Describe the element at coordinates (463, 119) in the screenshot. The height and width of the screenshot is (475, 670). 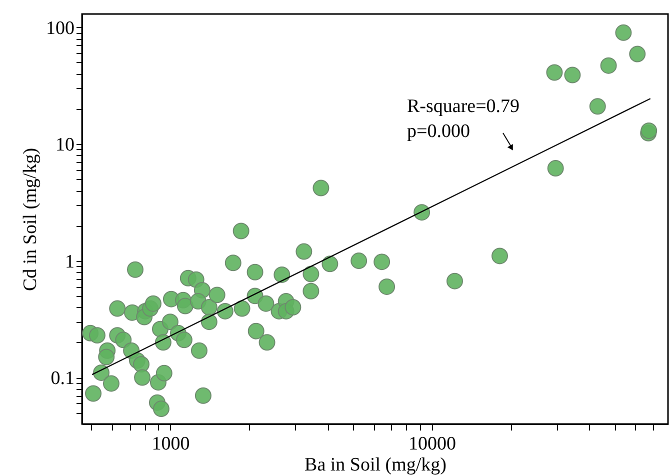
I see `annotation: R-square=0.79 p=0.000` at that location.